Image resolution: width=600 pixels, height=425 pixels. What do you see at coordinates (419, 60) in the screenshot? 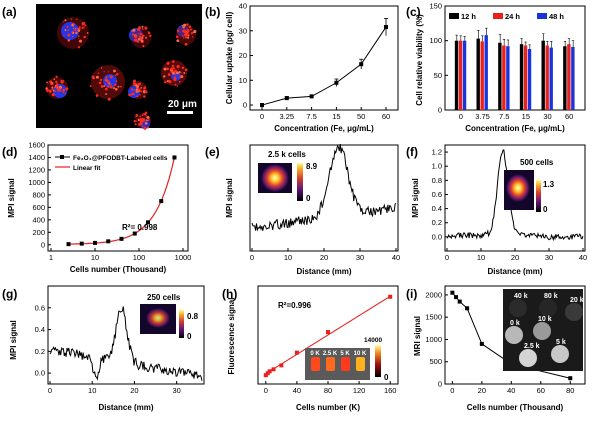
I see `y-axis-label-c: Cell relative viability (%)` at bounding box center [419, 60].